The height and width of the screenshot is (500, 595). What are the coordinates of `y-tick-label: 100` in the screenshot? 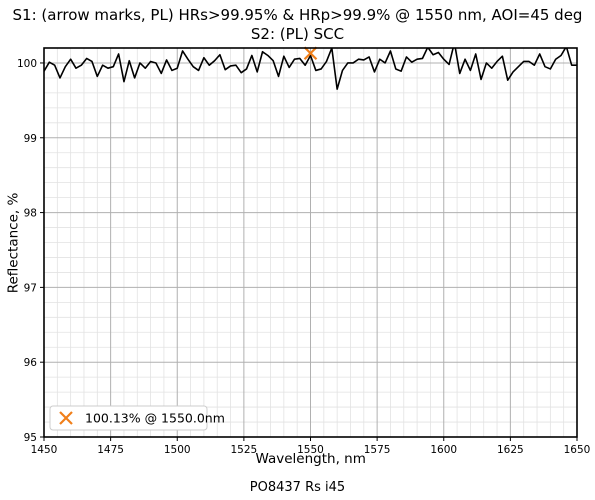 It's located at (27, 64).